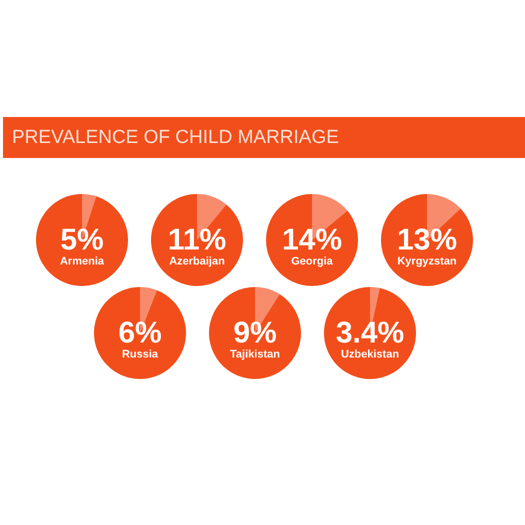  What do you see at coordinates (197, 240) in the screenshot?
I see `data-label: 11%` at bounding box center [197, 240].